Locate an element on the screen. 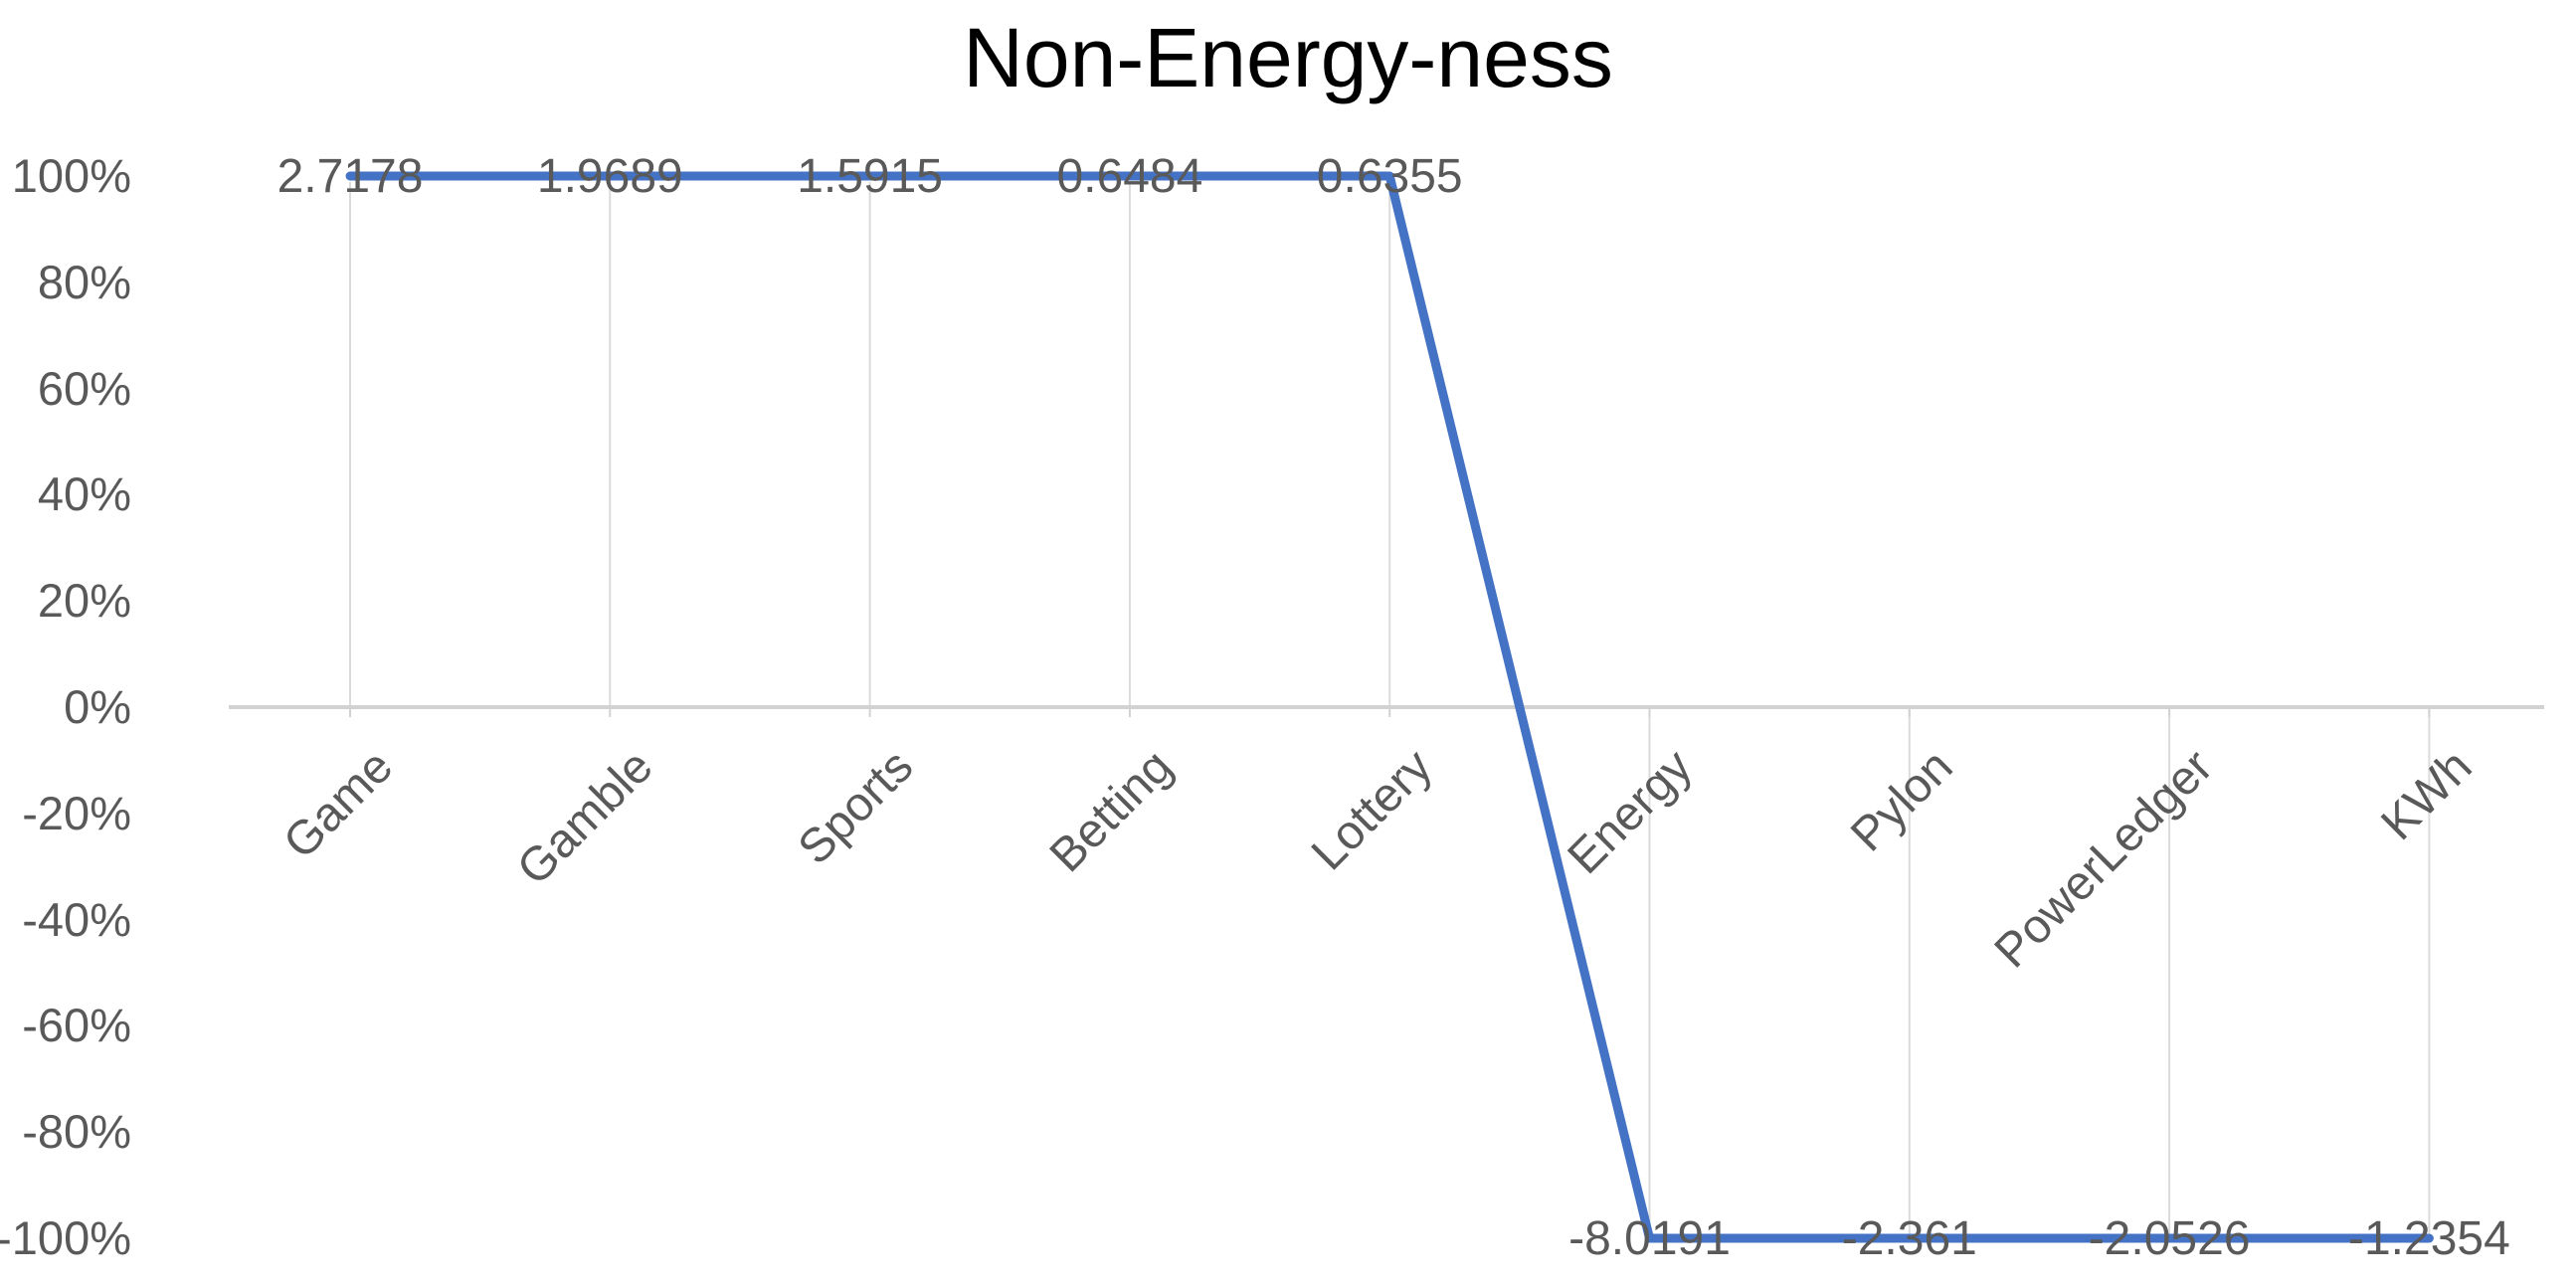 The height and width of the screenshot is (1288, 2576). y-axis-tick-label: 20% is located at coordinates (84, 601).